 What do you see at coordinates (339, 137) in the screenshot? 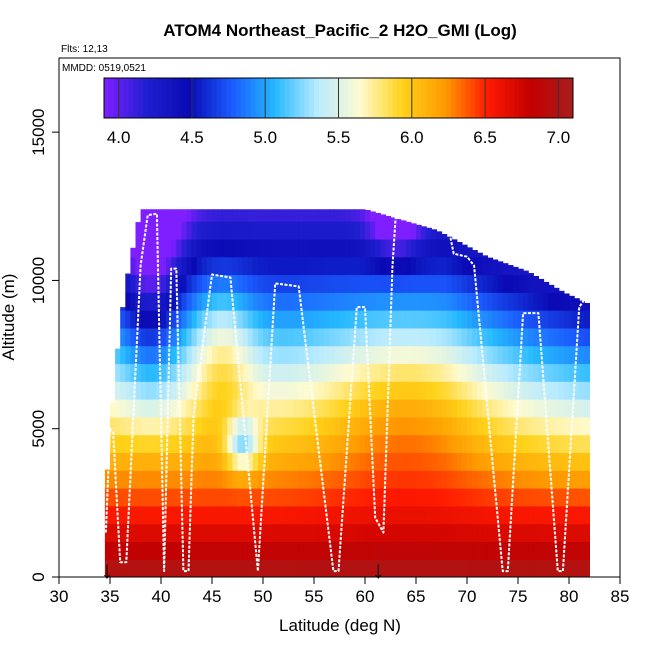
I see `colorbar-tick-label-3: 5.5` at bounding box center [339, 137].